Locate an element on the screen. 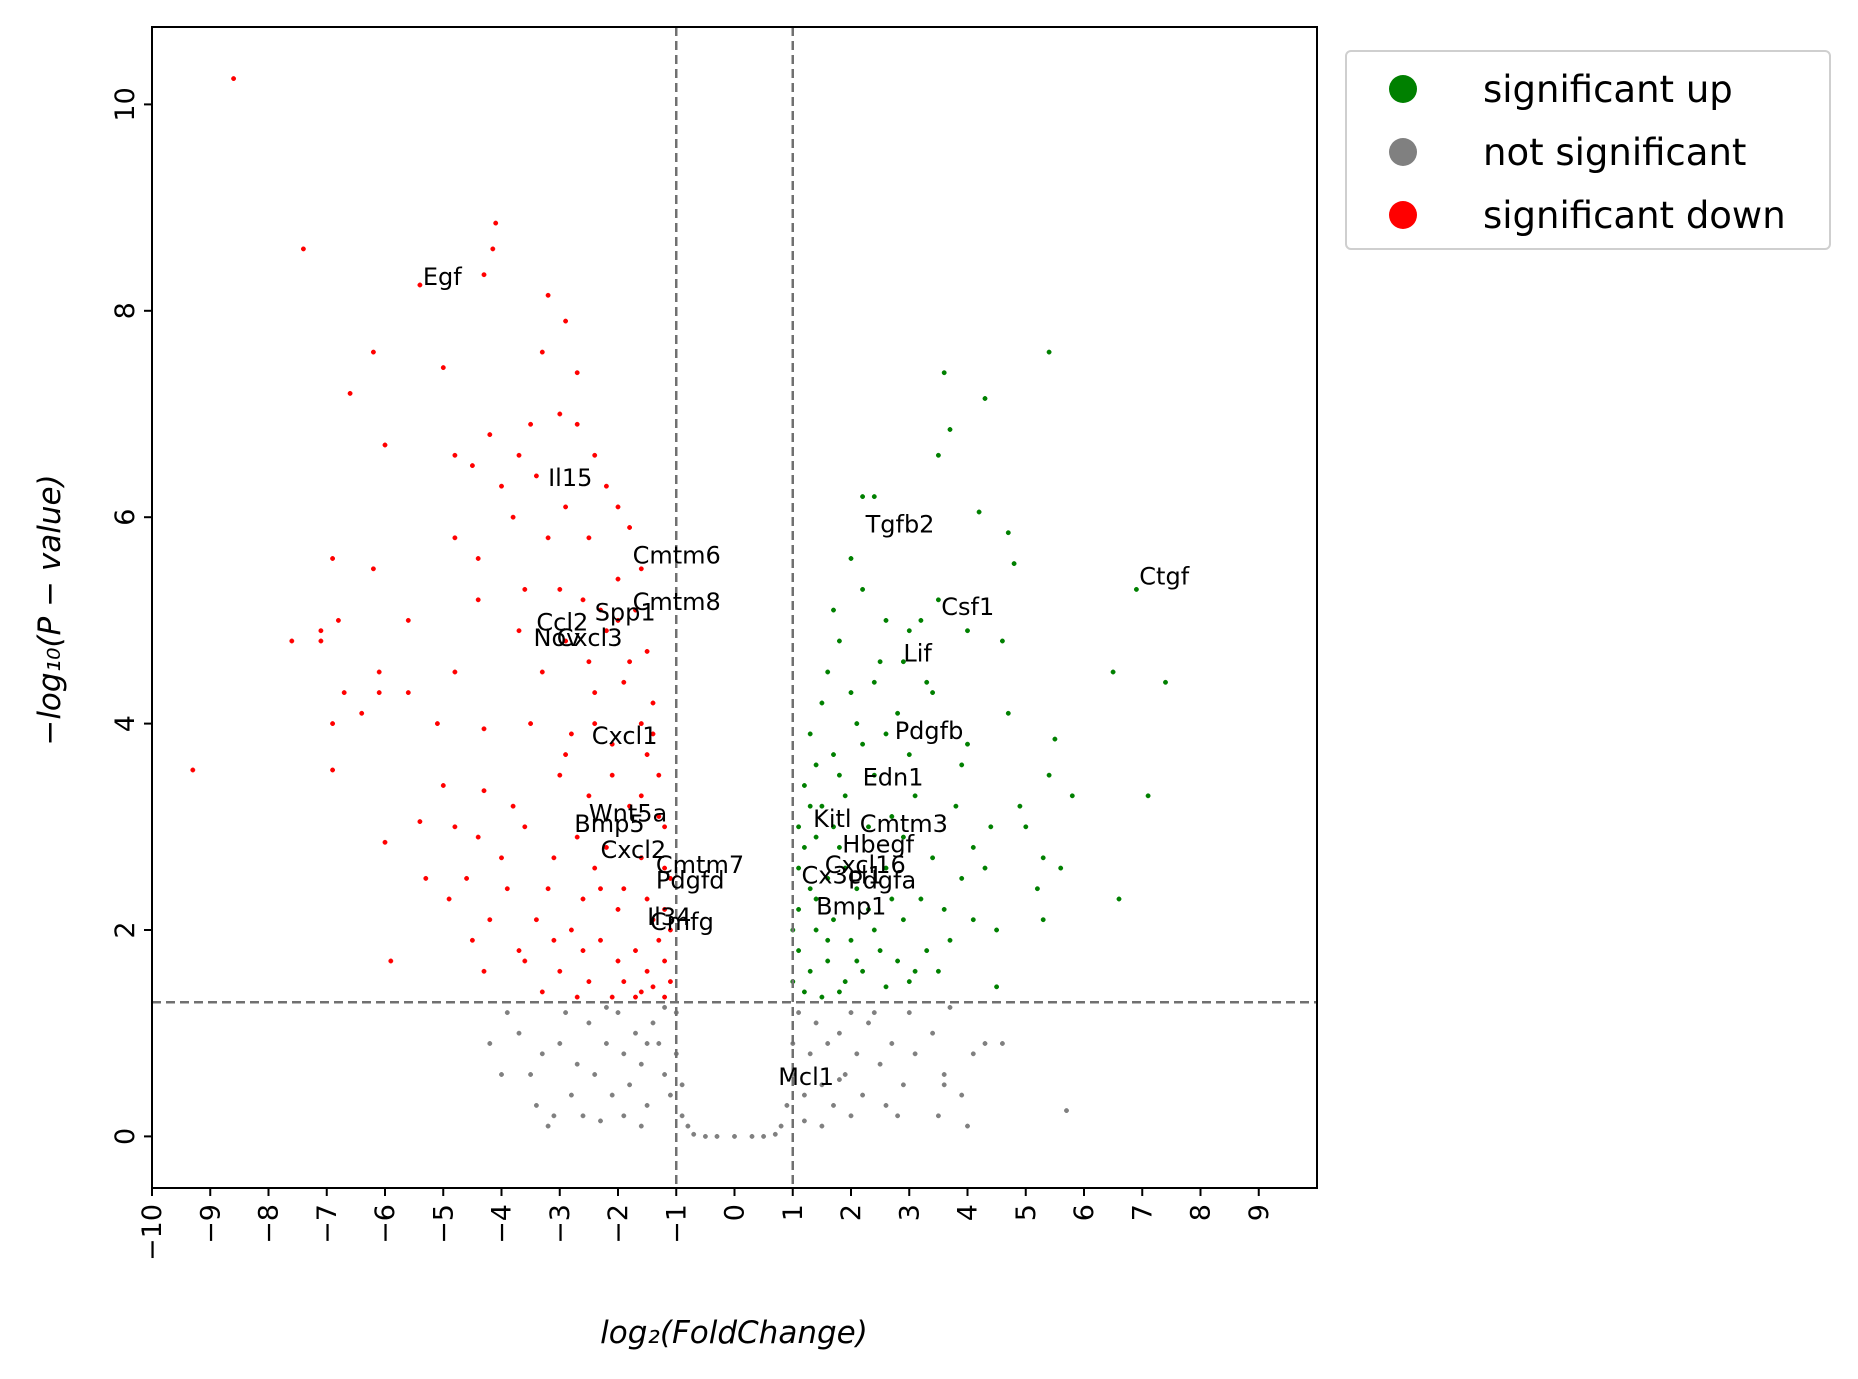 The width and height of the screenshot is (1858, 1379). legend-marker-down is located at coordinates (1403, 215).